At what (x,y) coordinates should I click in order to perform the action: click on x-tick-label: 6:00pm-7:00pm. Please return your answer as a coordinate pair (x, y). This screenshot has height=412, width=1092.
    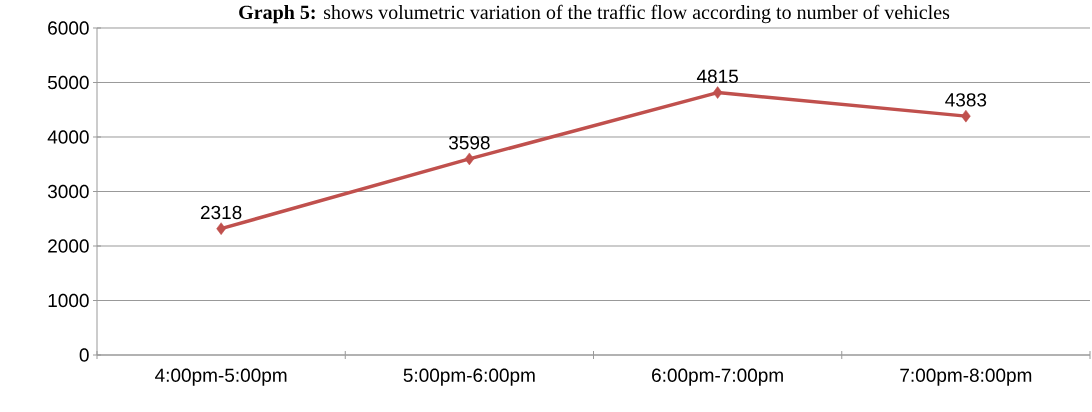
    Looking at the image, I should click on (717, 377).